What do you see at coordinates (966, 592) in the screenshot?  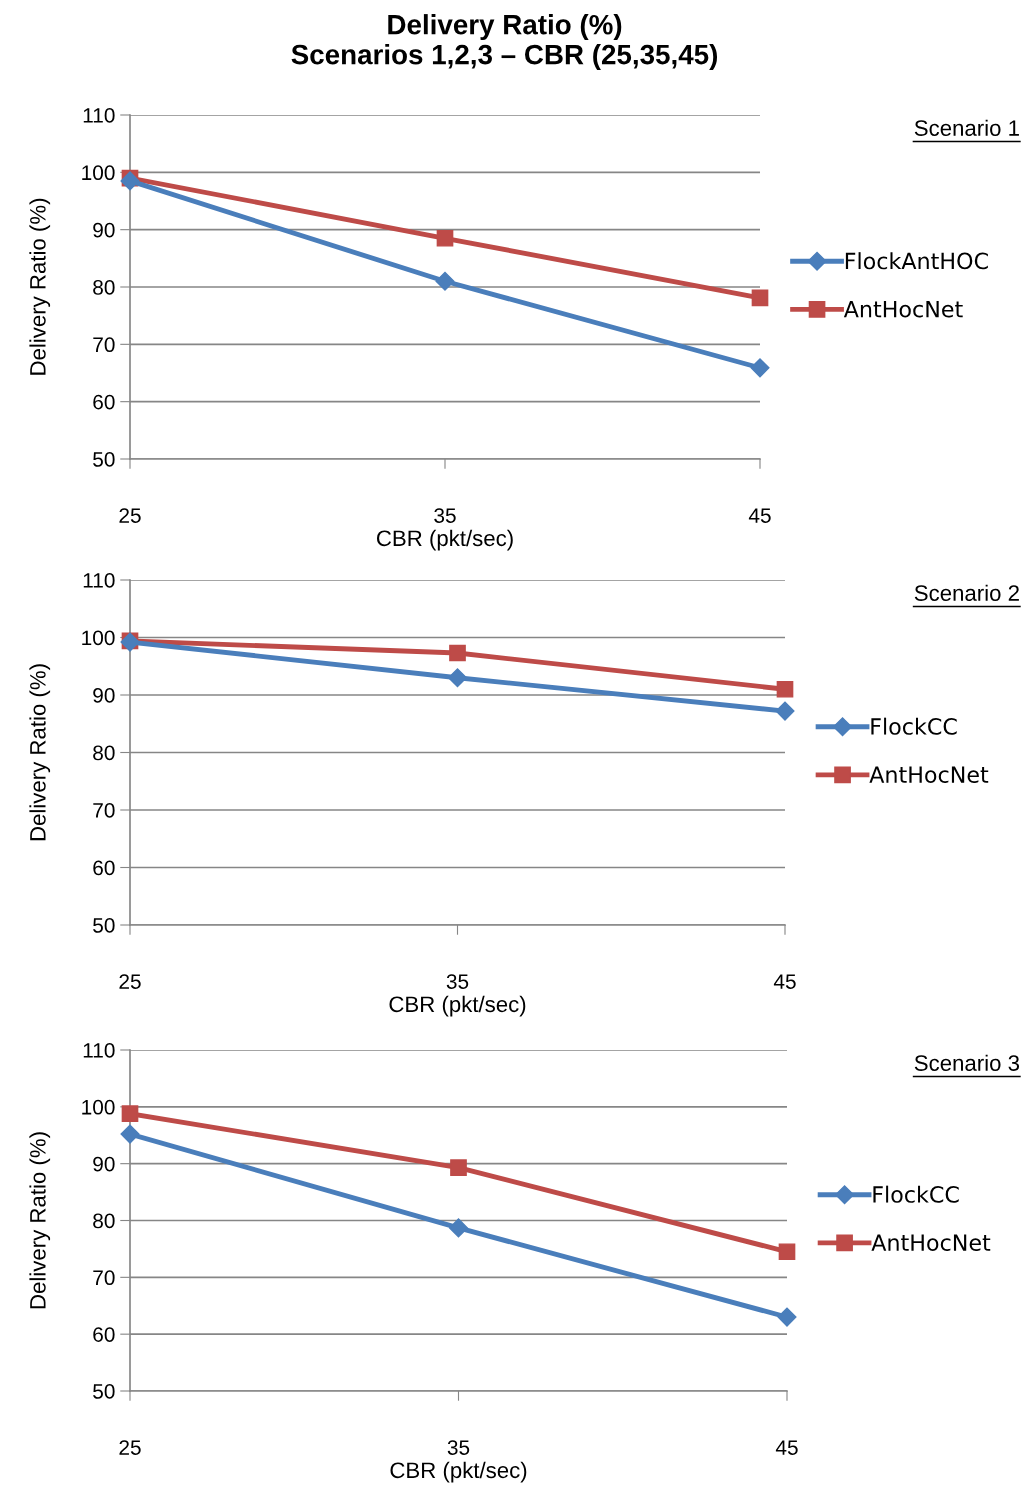 I see `text: Scenario 2` at bounding box center [966, 592].